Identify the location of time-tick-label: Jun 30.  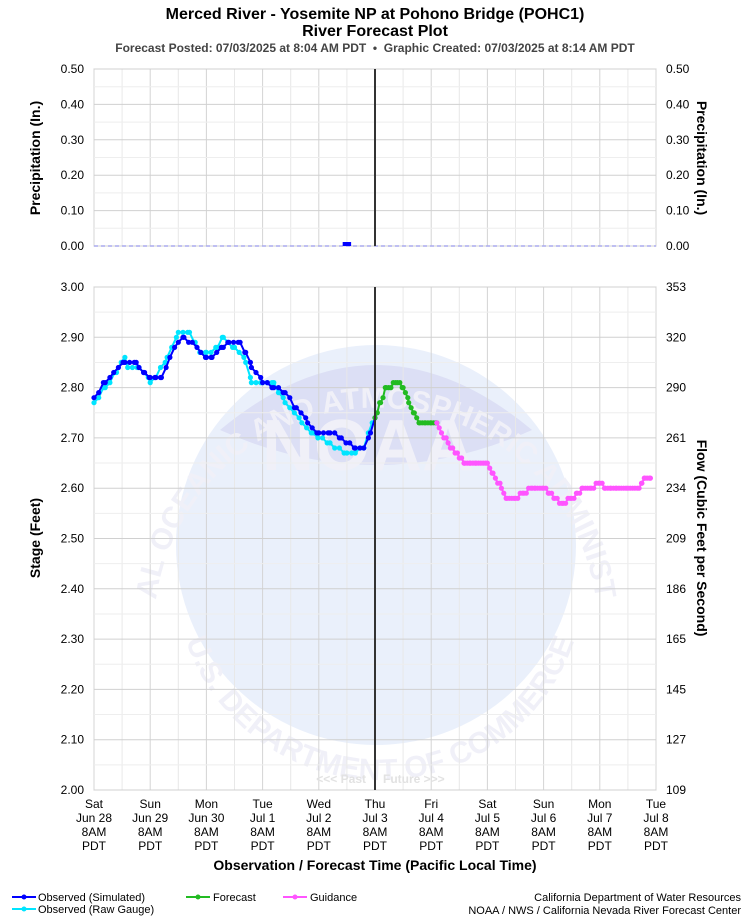
(206, 818).